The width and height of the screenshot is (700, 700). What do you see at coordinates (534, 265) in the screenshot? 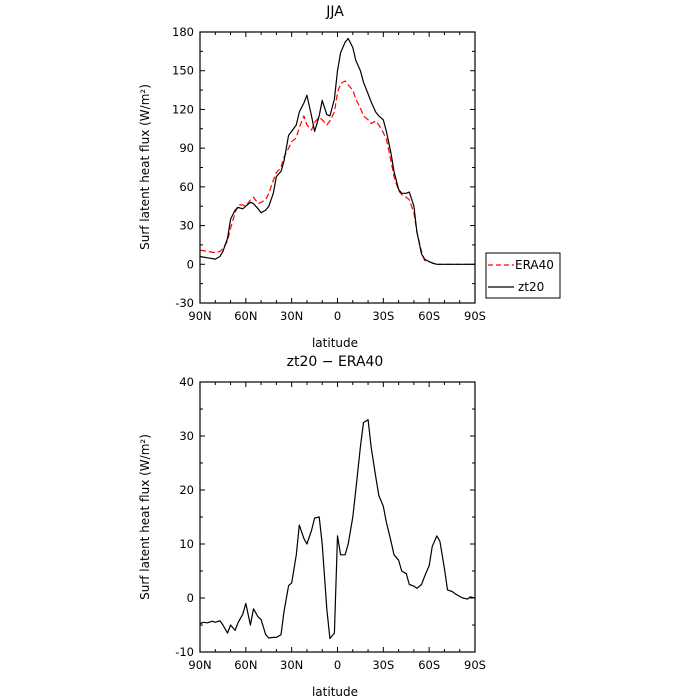
I see `legend-label-era40: ERA40` at bounding box center [534, 265].